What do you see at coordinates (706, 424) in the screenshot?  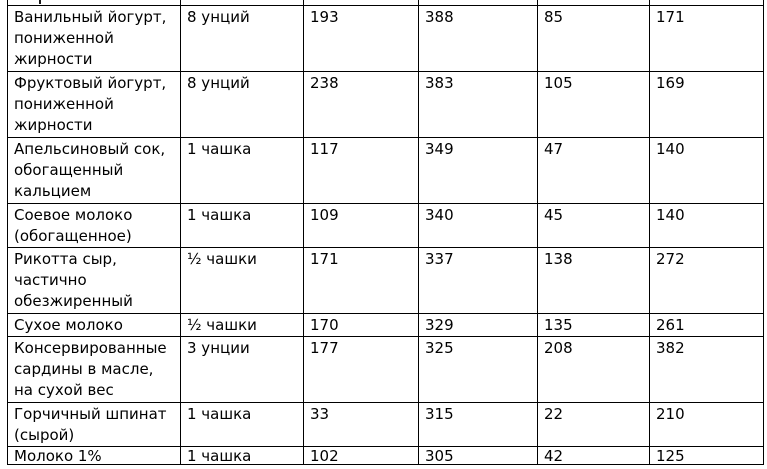 I see `value-cell: 210` at bounding box center [706, 424].